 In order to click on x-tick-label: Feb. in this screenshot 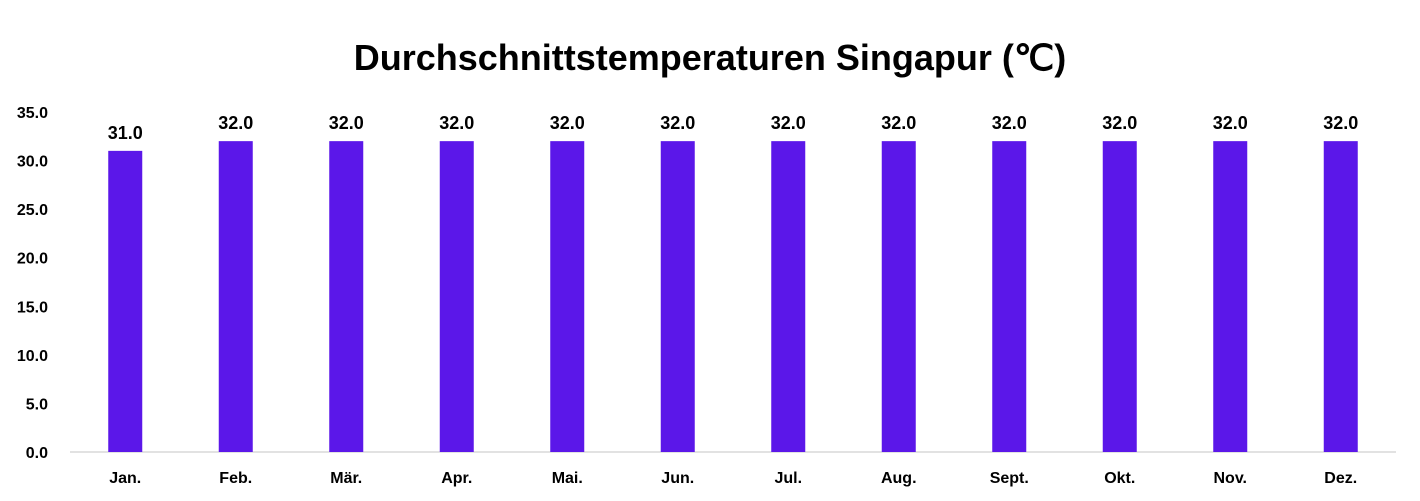, I will do `click(235, 478)`.